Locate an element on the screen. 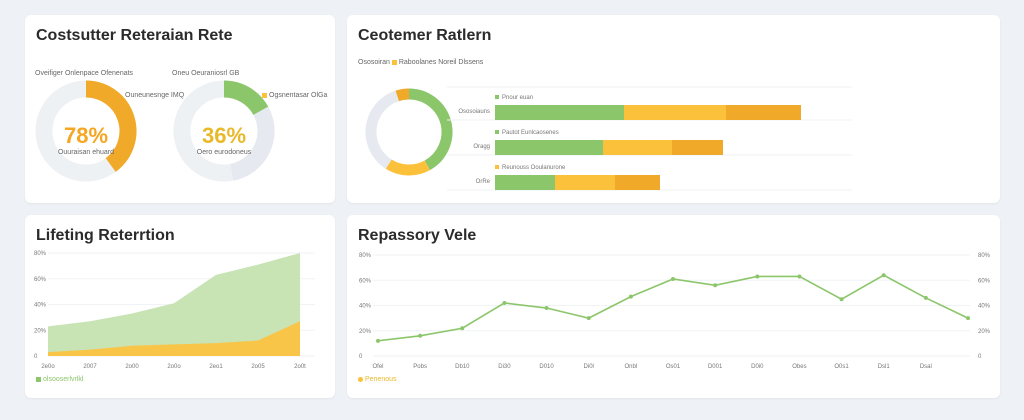 Image resolution: width=1024 pixels, height=420 pixels. x-tick-label: Di0l is located at coordinates (589, 367).